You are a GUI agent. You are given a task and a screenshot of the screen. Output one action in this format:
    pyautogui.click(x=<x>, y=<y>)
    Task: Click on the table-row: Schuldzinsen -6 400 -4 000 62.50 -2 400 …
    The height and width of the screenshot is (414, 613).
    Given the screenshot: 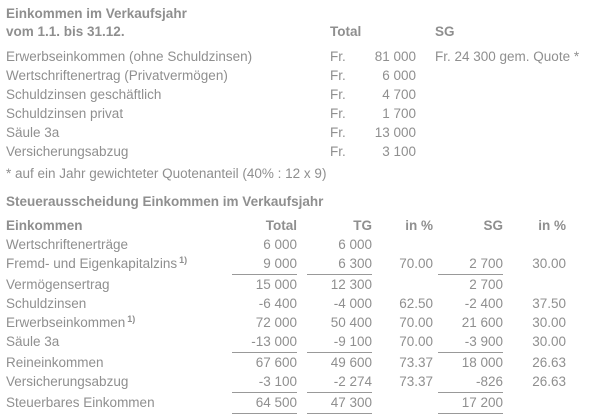 What is the action you would take?
    pyautogui.click(x=309, y=303)
    